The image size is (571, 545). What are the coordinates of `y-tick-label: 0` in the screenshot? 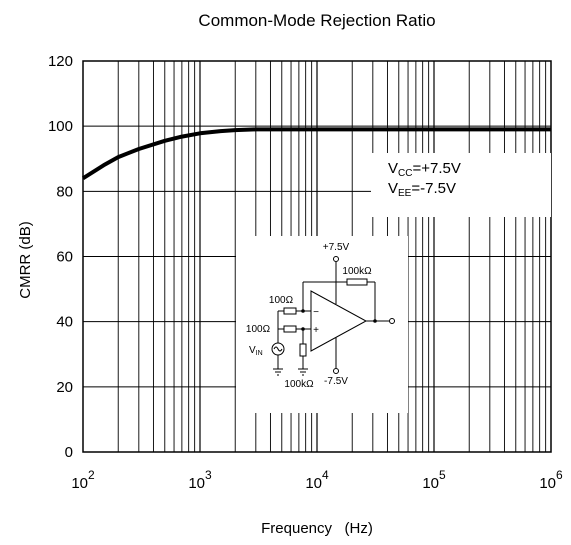 It's located at (69, 452).